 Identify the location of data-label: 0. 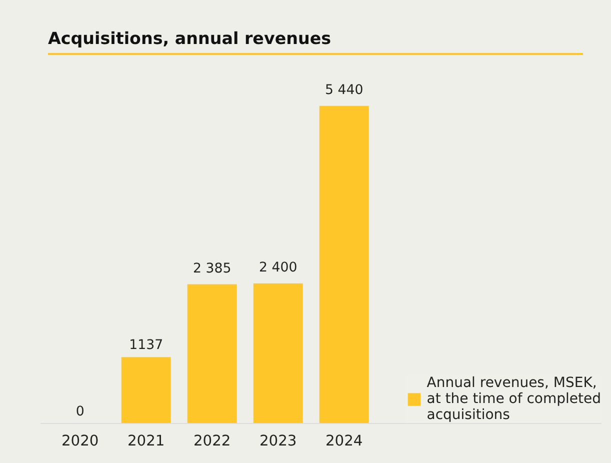
(80, 412).